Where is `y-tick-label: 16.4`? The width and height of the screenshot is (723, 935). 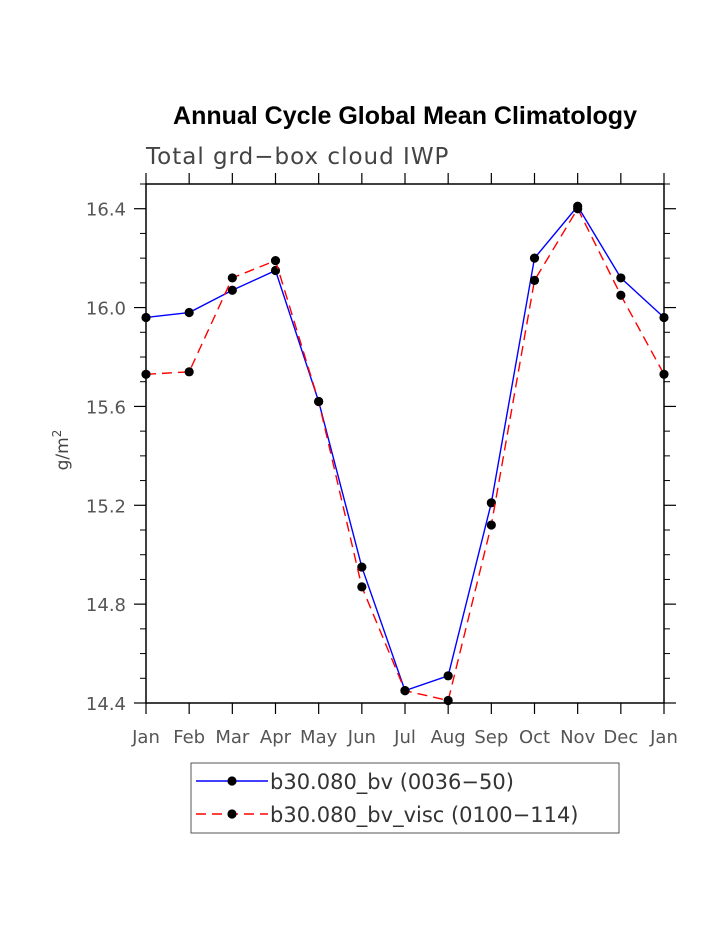
y-tick-label: 16.4 is located at coordinates (106, 210).